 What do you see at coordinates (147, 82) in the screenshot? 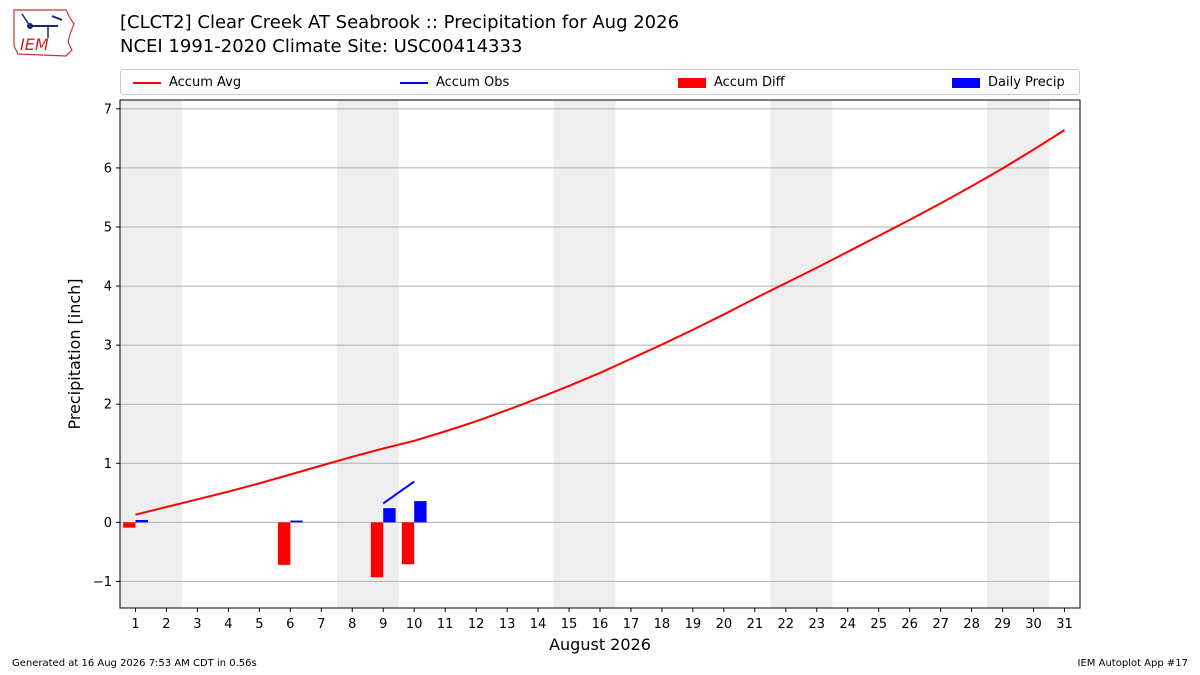
I see `legend-swatch-accum-avg` at bounding box center [147, 82].